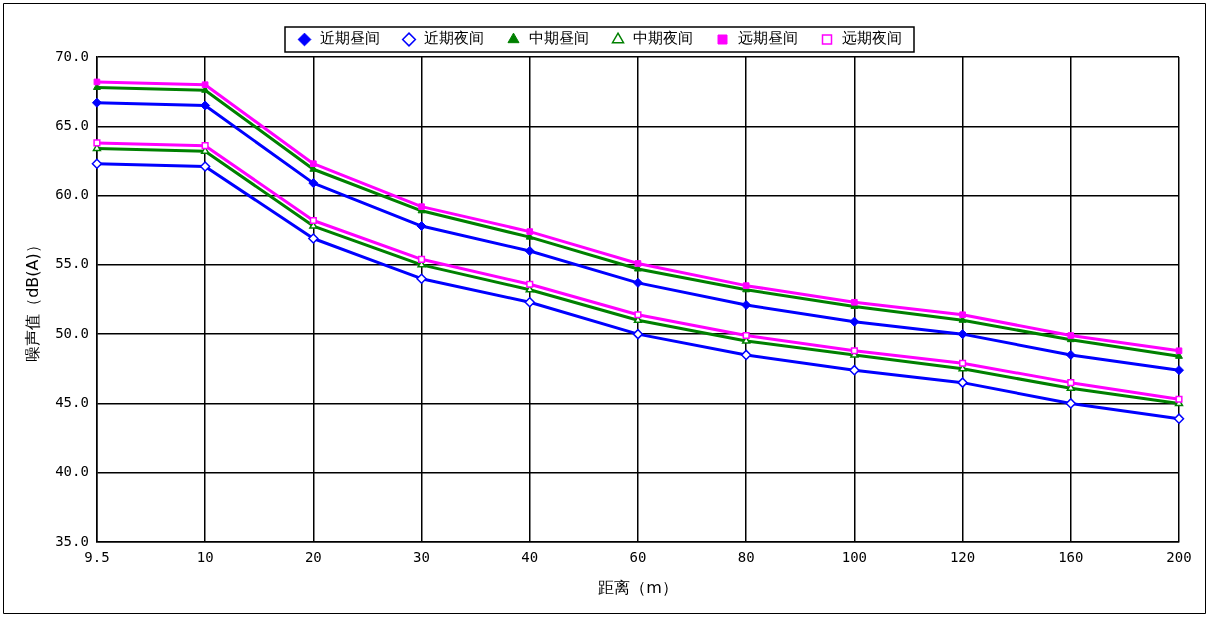 The height and width of the screenshot is (617, 1209). What do you see at coordinates (72, 402) in the screenshot?
I see `y-tick-label: 45.0` at bounding box center [72, 402].